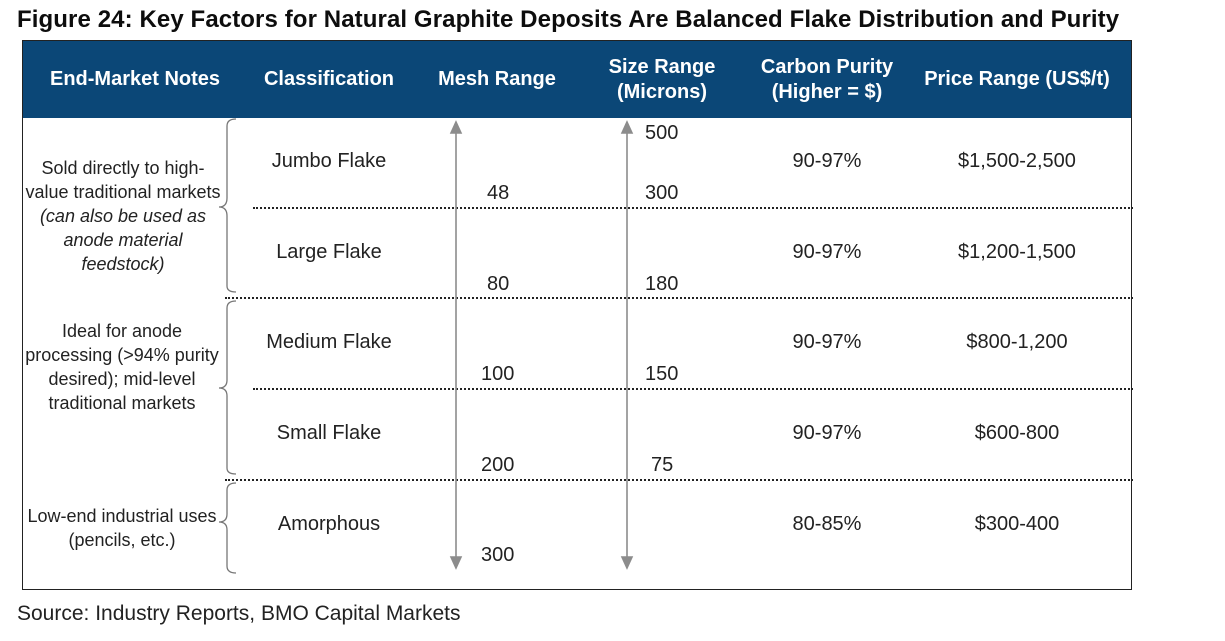 This screenshot has height=641, width=1225. Describe the element at coordinates (497, 79) in the screenshot. I see `header-mesh-range: Mesh Range` at that location.